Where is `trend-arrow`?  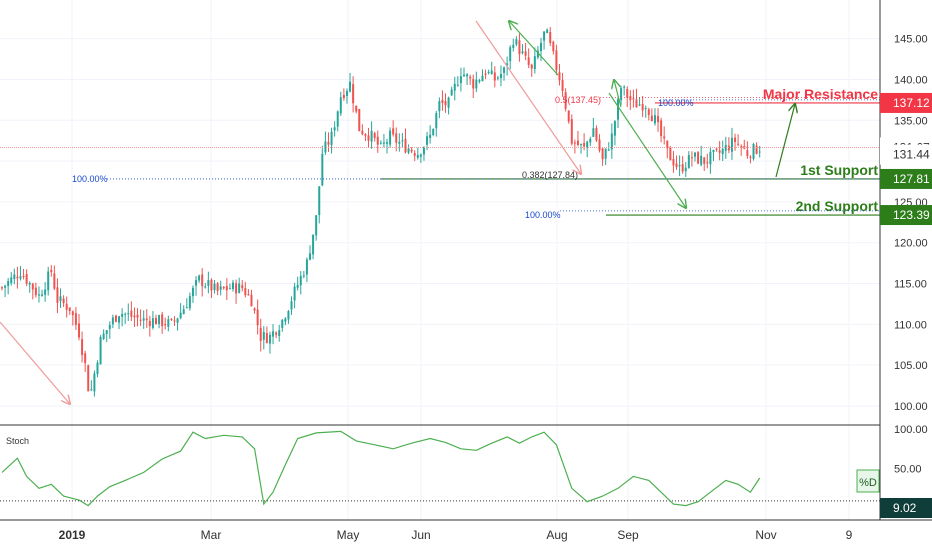 trend-arrow is located at coordinates (618, 94).